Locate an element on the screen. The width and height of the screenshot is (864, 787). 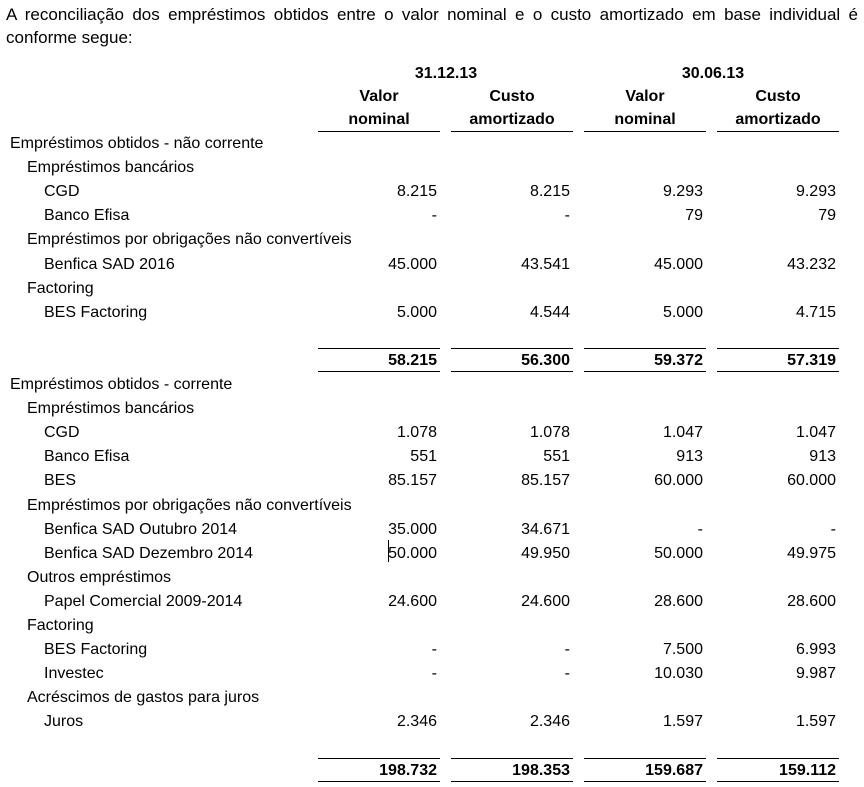
item-label: BES is located at coordinates (60, 481).